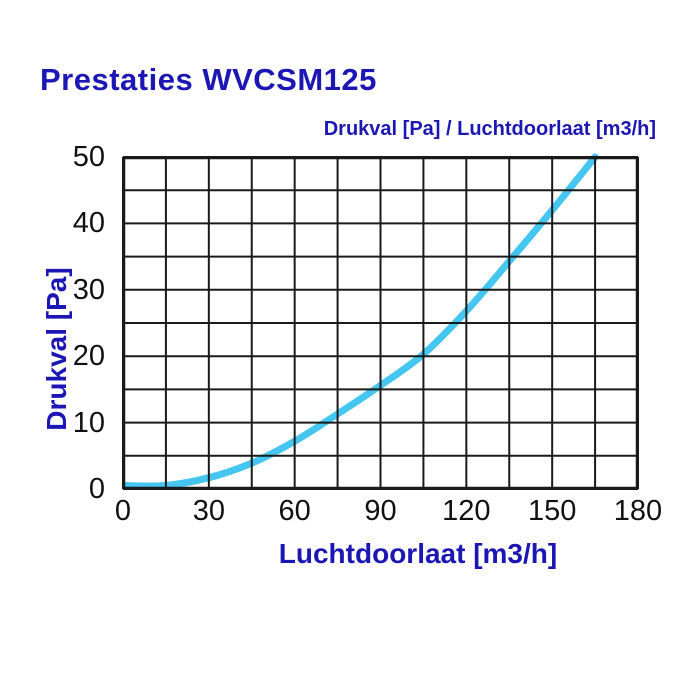  What do you see at coordinates (88, 422) in the screenshot?
I see `y-tick-label: 10` at bounding box center [88, 422].